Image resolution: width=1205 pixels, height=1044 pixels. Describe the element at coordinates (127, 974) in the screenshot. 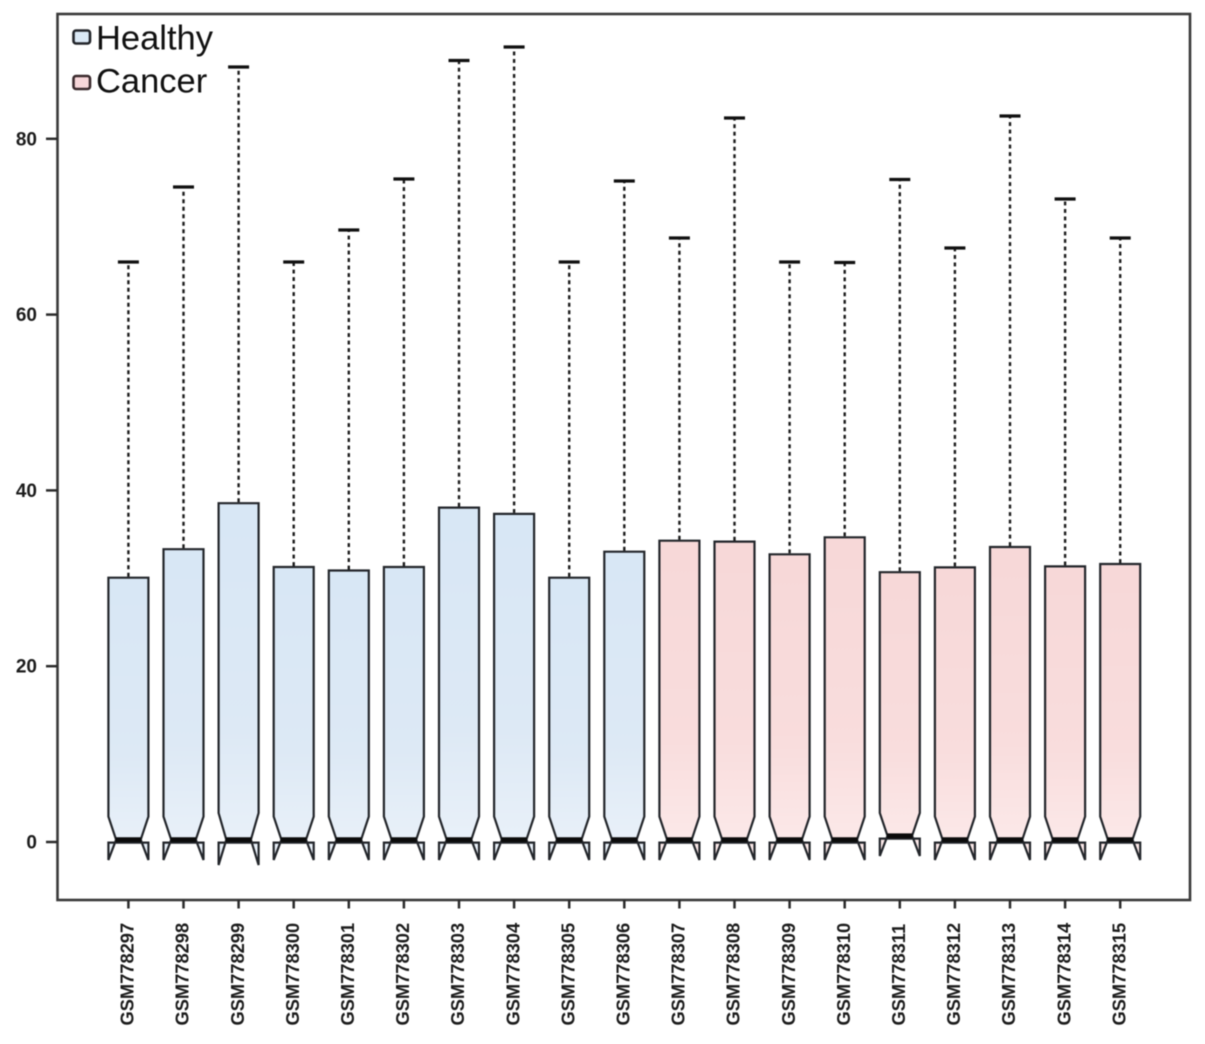

I see `svg-text: GSM778297` at that location.